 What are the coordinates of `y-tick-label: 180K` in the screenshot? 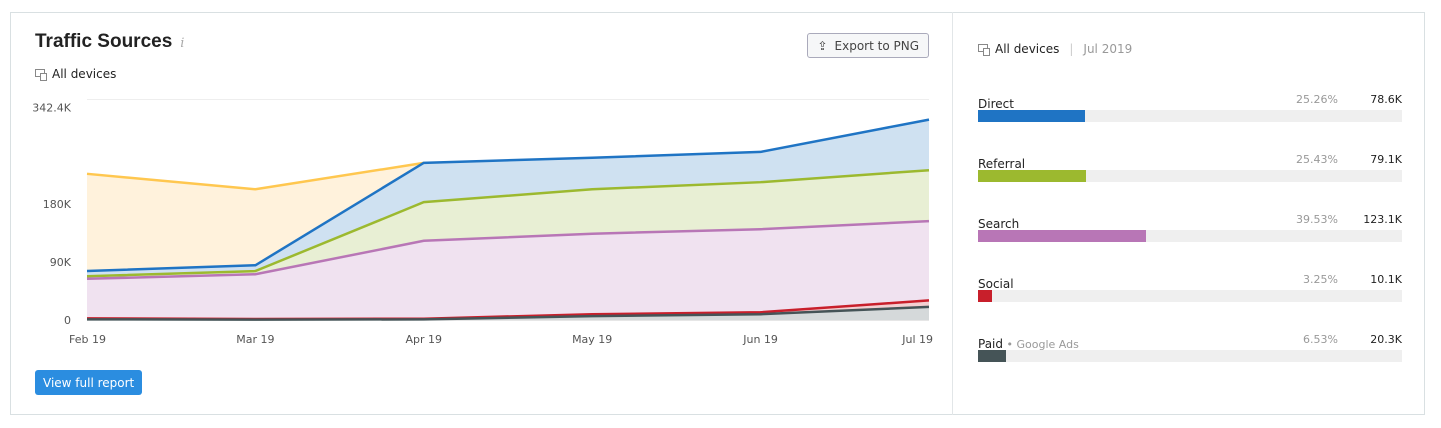 It's located at (57, 204).